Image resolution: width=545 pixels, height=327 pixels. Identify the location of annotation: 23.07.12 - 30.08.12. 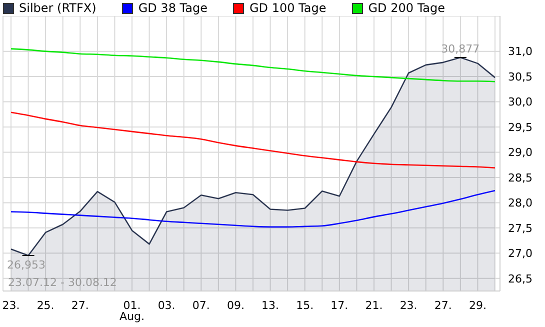
(62, 282).